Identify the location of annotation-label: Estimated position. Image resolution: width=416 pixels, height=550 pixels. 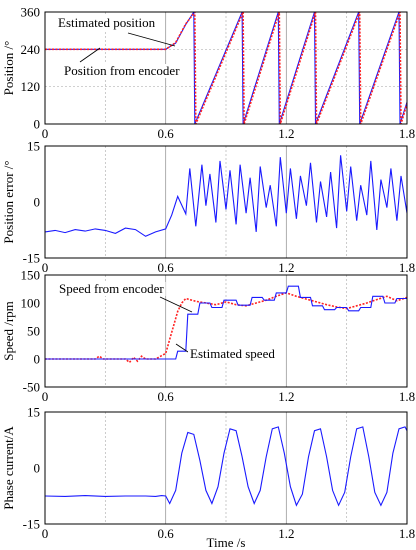
(107, 22).